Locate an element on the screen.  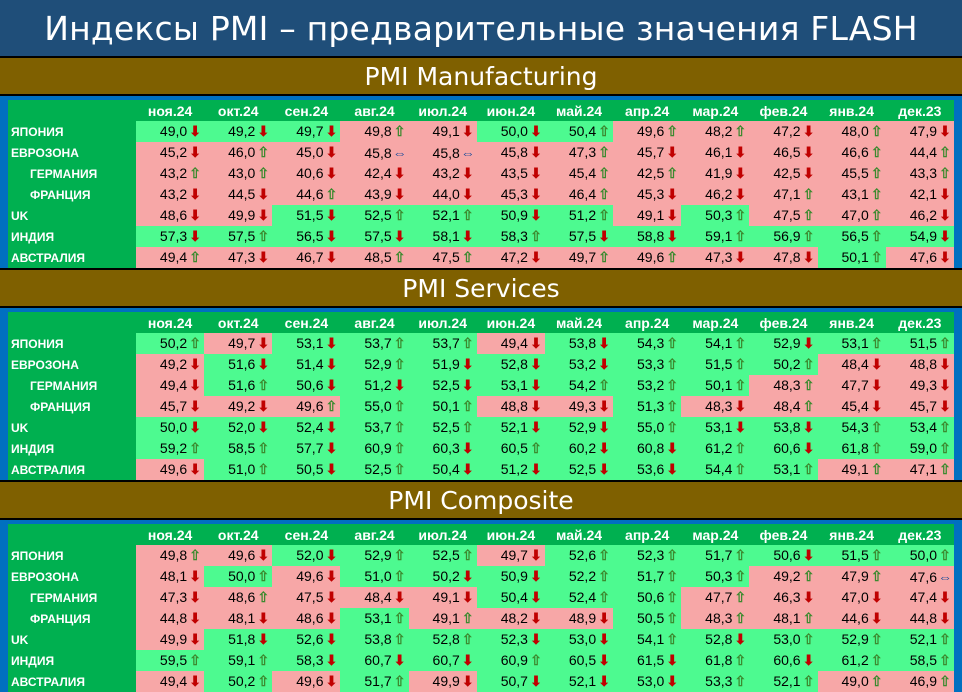
value-text: 53,7 is located at coordinates (446, 343).